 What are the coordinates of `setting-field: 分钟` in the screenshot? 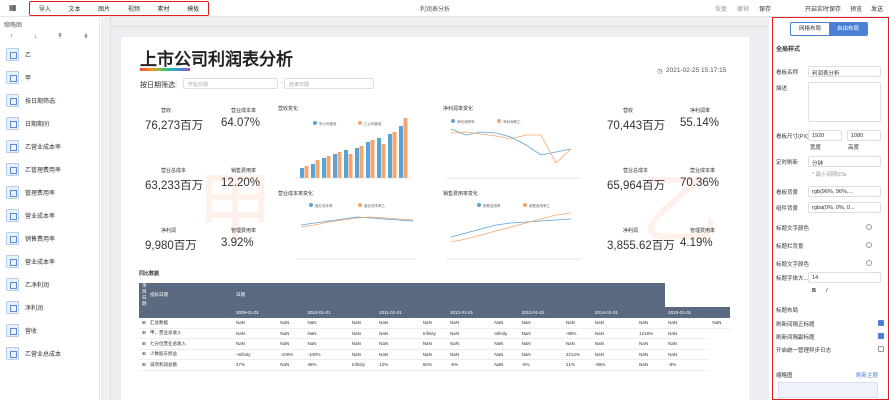 It's located at (844, 161).